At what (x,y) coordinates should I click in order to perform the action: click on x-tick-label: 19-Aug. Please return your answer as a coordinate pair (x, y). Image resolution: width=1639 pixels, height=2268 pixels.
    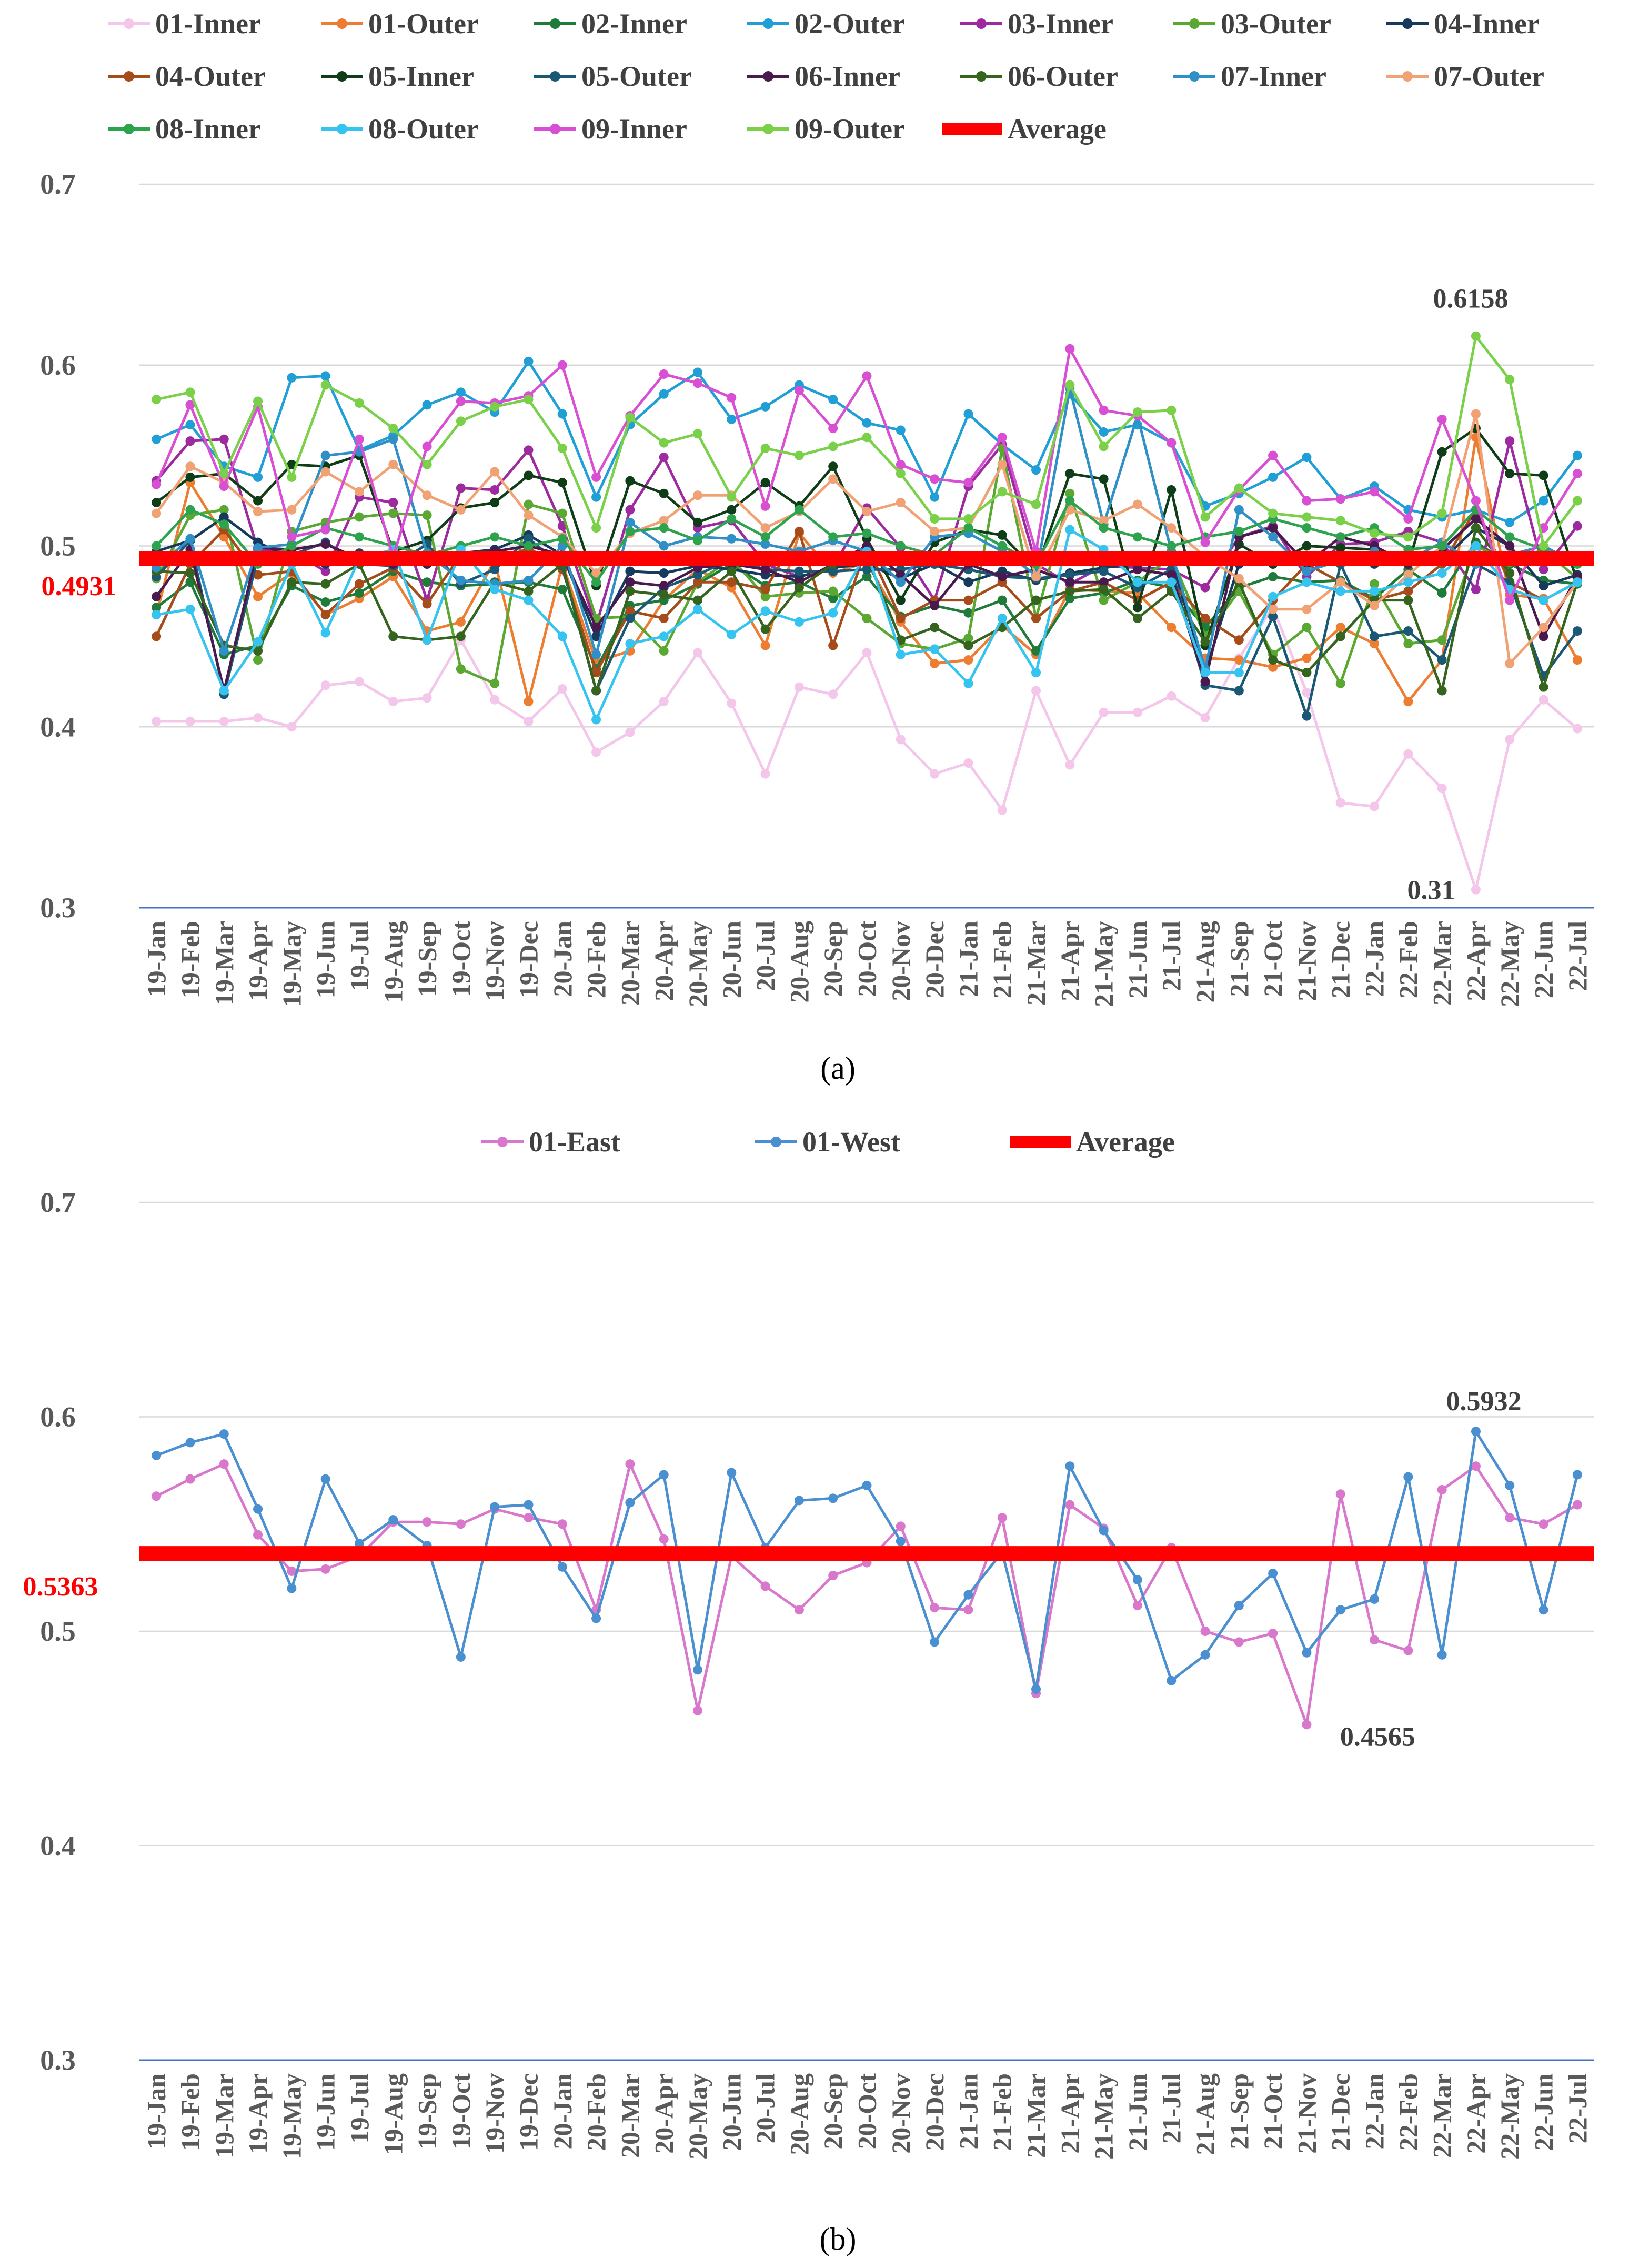
    Looking at the image, I should click on (393, 962).